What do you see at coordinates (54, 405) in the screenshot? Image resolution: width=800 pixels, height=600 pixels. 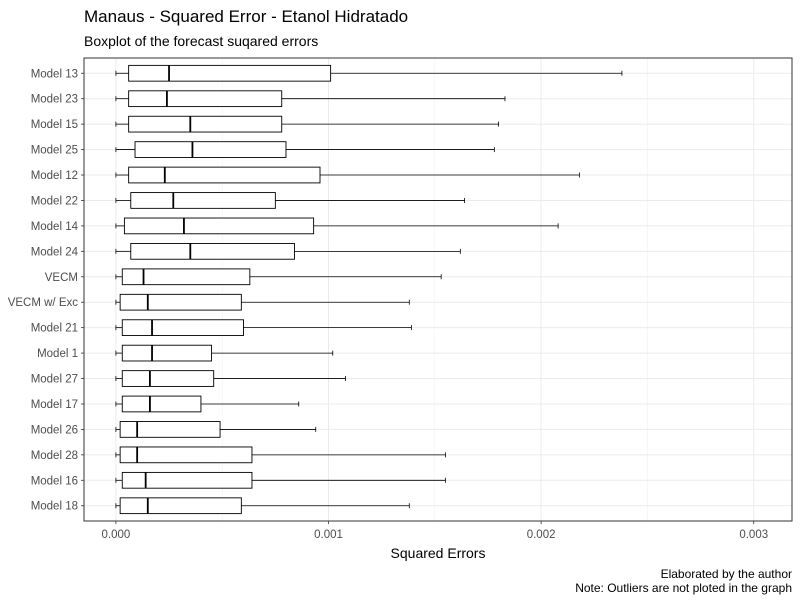 I see `y-tick-label: Model 17` at bounding box center [54, 405].